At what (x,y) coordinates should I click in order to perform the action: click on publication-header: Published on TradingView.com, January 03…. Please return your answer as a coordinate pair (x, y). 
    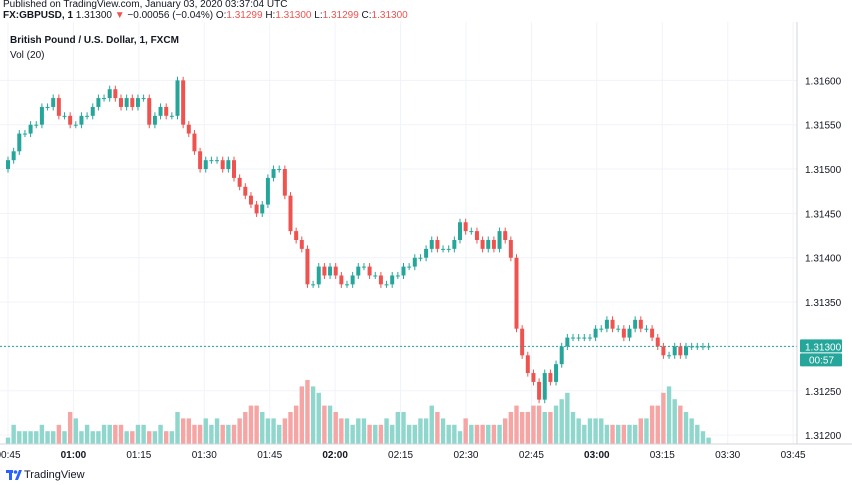
    Looking at the image, I should click on (426, 11).